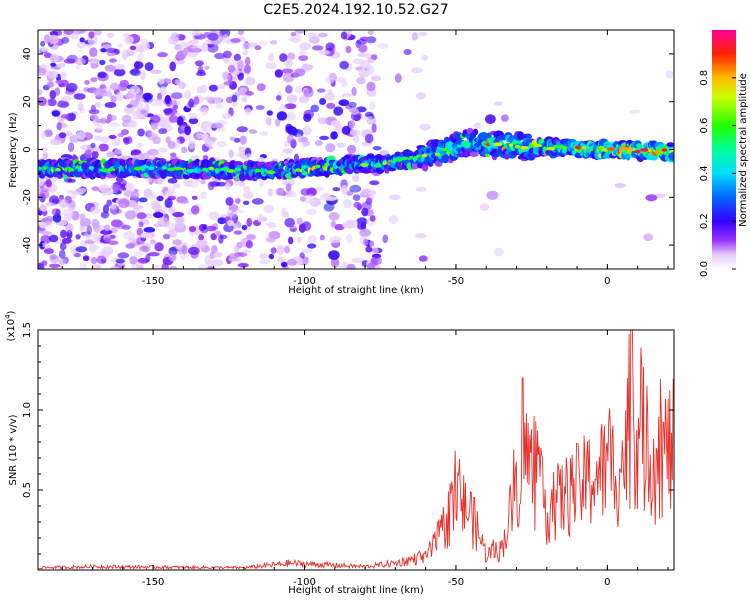  What do you see at coordinates (356, 290) in the screenshot?
I see `spectrogram-xlabel: Height of straight line (km)` at bounding box center [356, 290].